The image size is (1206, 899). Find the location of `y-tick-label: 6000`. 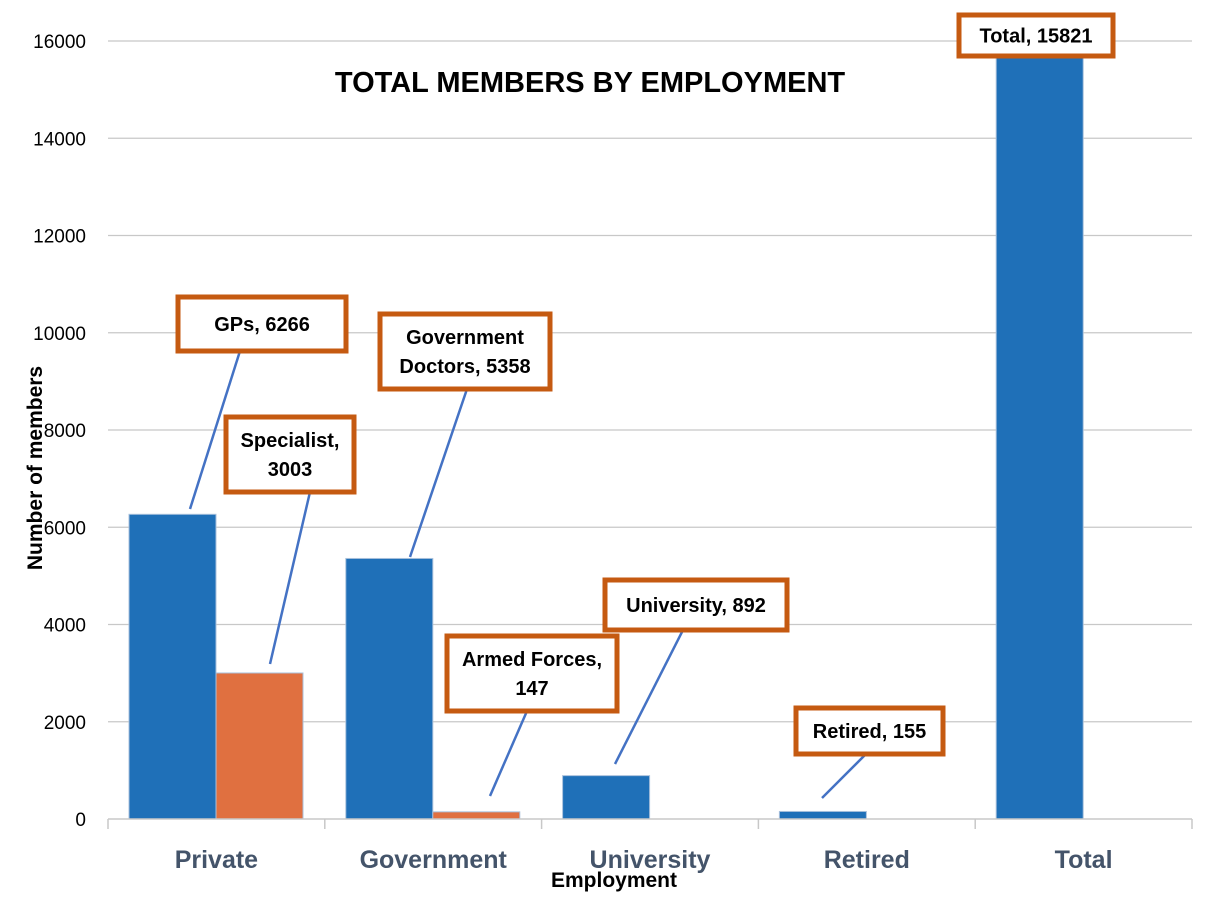

y-tick-label: 6000 is located at coordinates (65, 528).